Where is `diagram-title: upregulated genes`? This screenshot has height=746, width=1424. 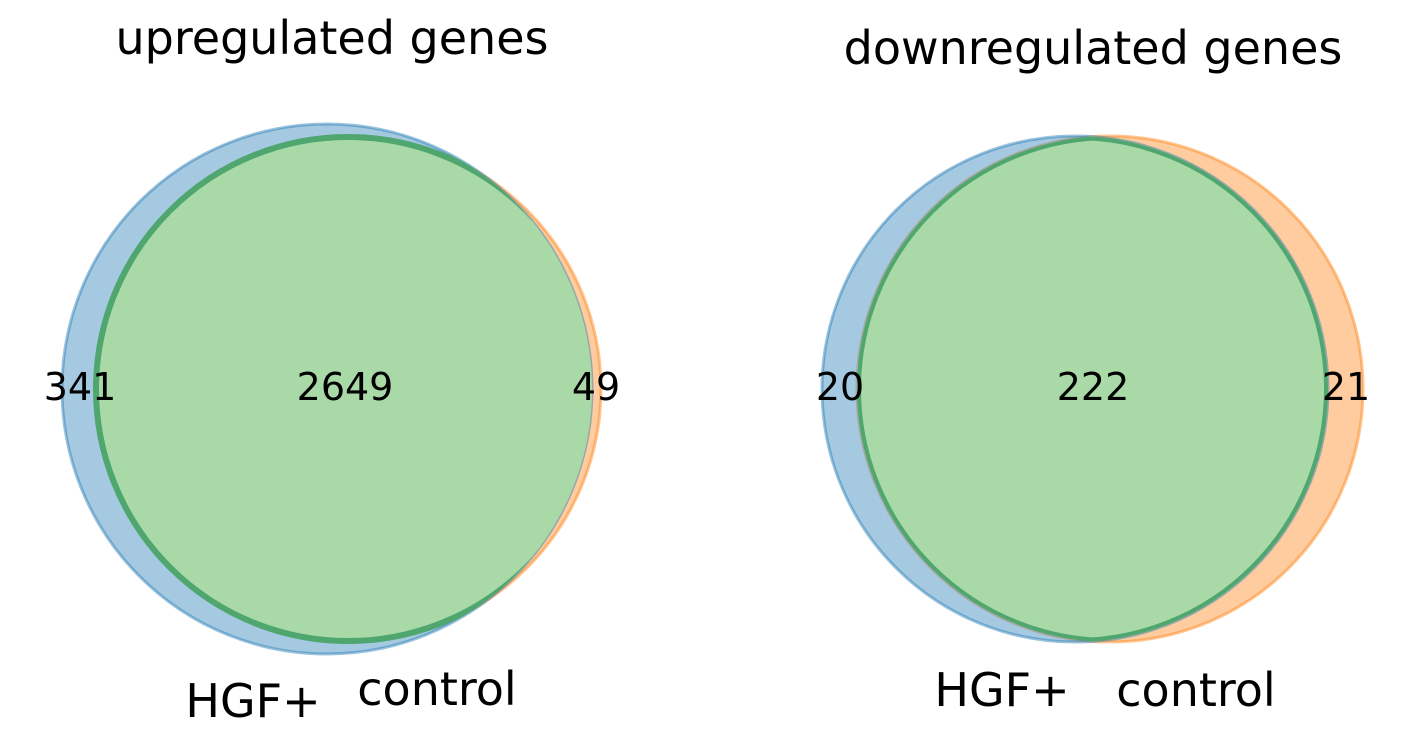 diagram-title: upregulated genes is located at coordinates (332, 38).